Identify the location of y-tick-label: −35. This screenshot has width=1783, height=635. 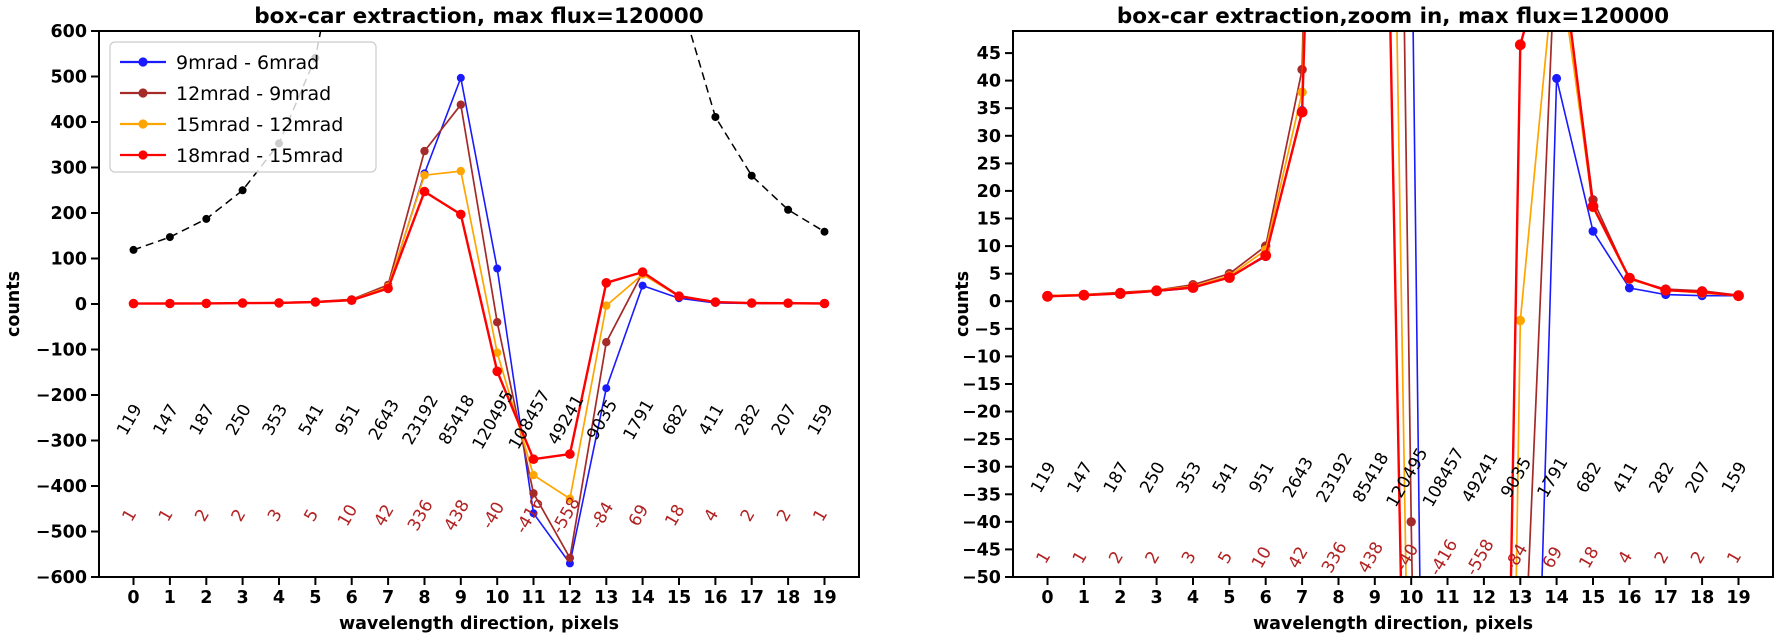
(981, 495).